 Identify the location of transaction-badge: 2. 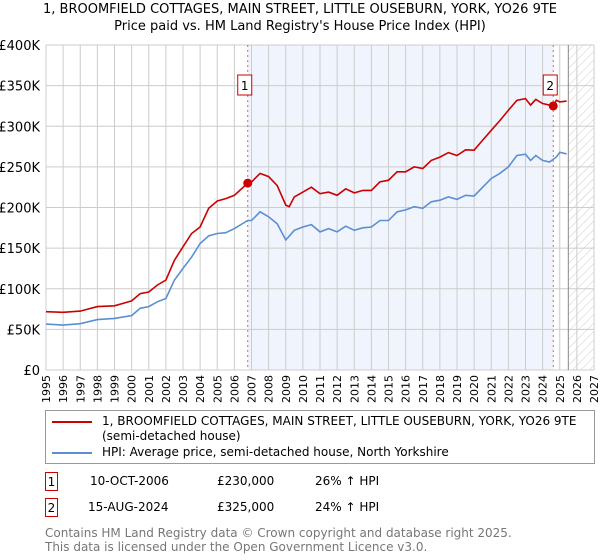
(51, 507).